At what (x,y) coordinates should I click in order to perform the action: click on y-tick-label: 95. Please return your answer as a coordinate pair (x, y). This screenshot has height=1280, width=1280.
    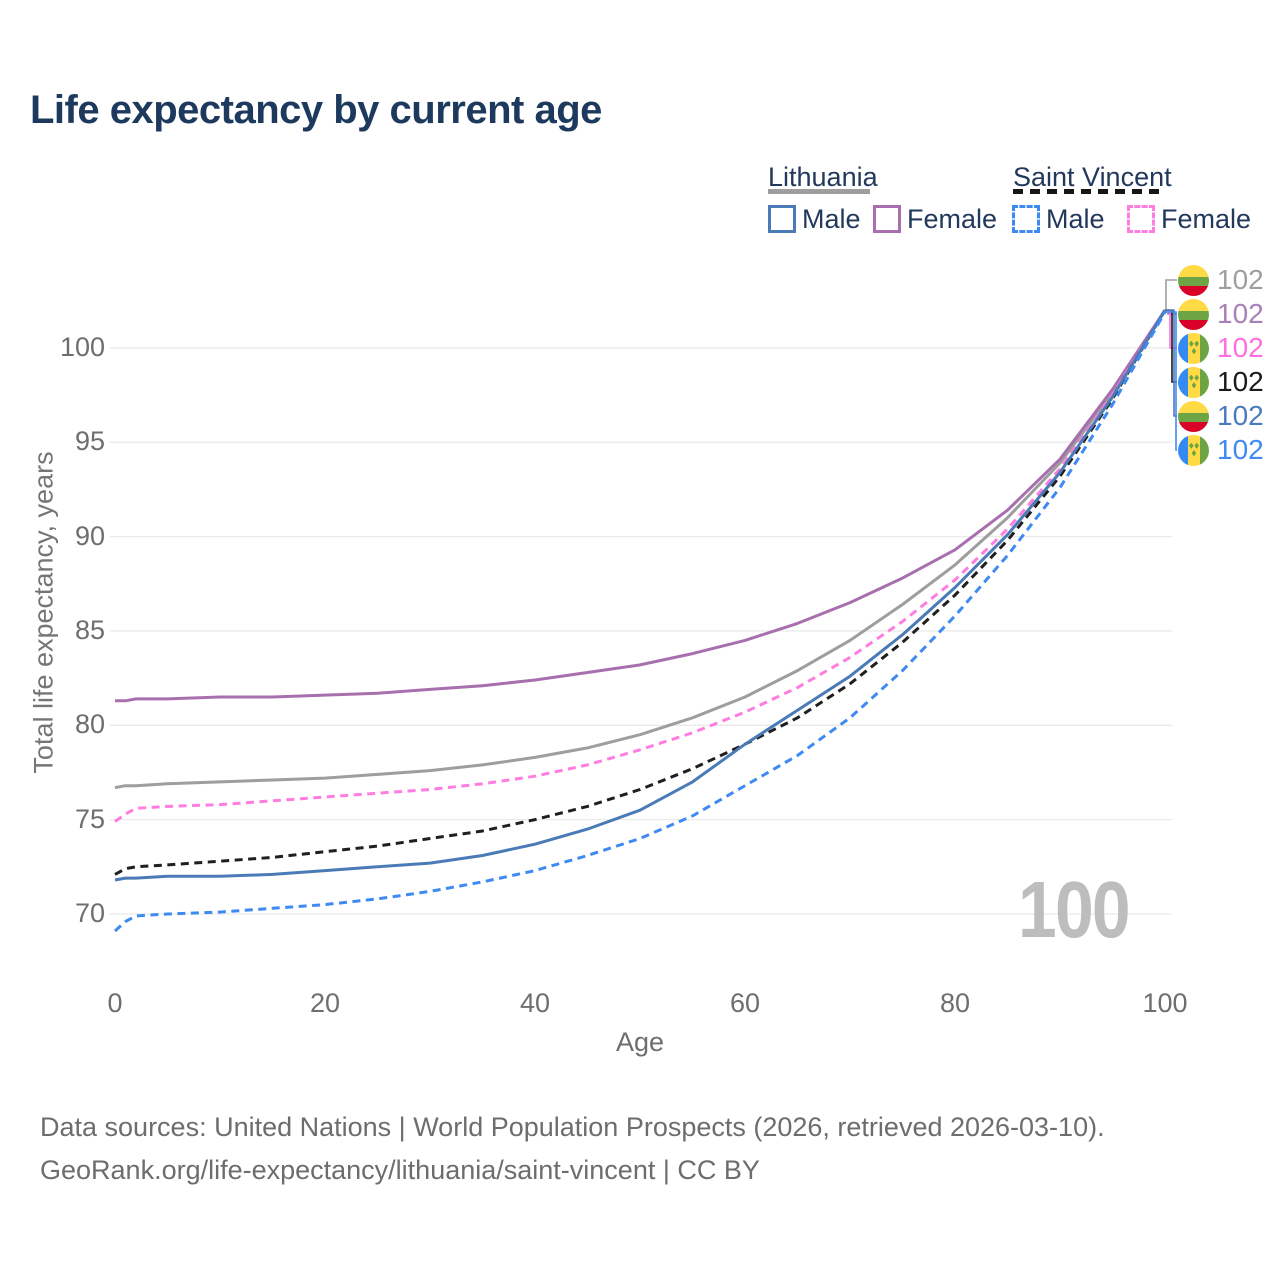
    Looking at the image, I should click on (89, 441).